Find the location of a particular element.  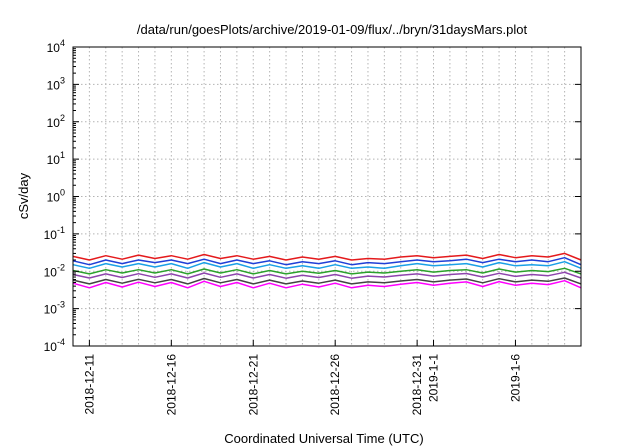

series-group is located at coordinates (327, 270).